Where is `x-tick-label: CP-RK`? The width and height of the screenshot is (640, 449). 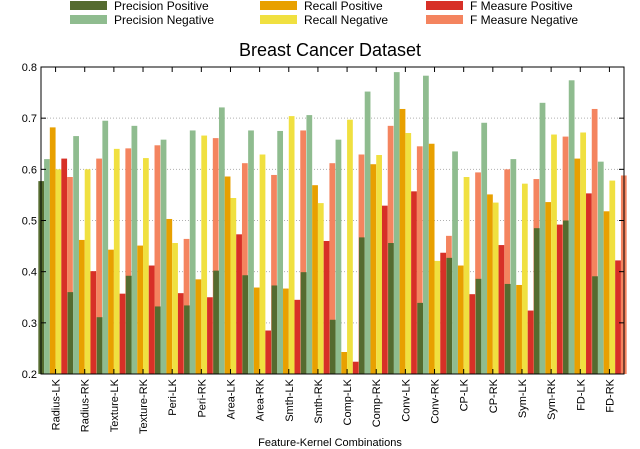
x-tick-label: CP-RK is located at coordinates (494, 395).